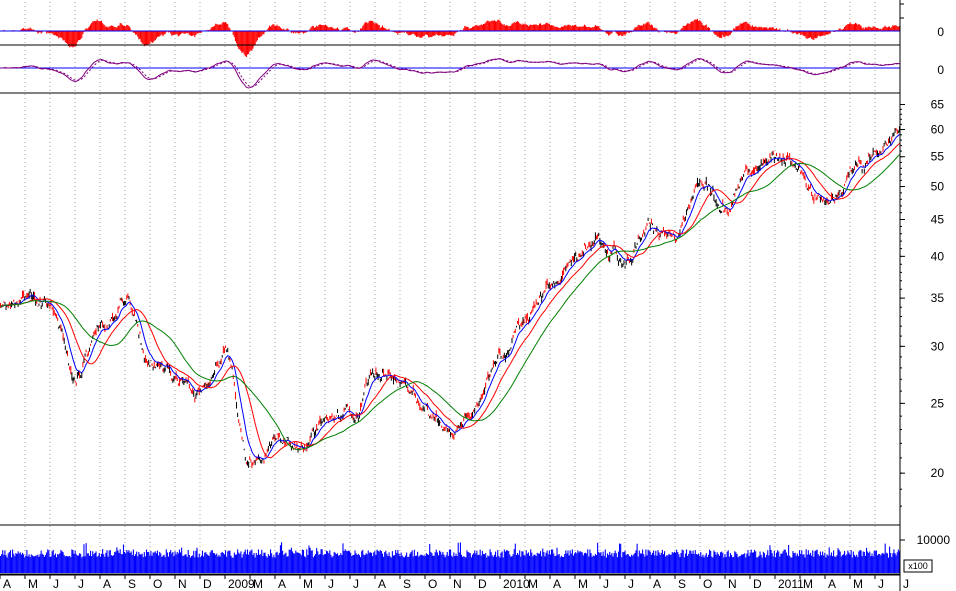 The height and width of the screenshot is (591, 956). I want to click on price-tick-label: 65, so click(938, 105).